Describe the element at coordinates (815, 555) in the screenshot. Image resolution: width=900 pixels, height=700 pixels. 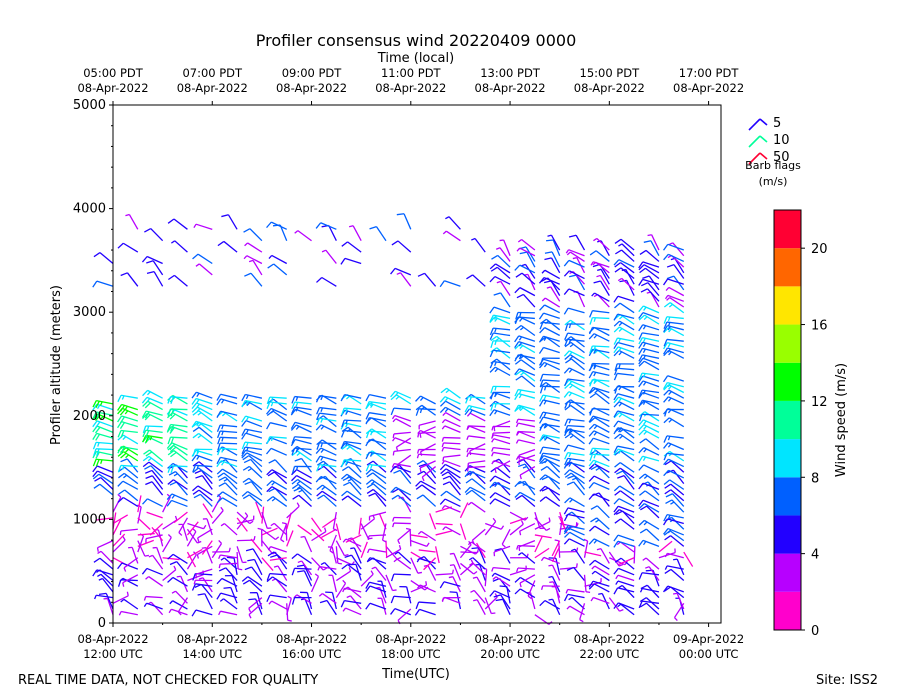
I see `colorbar-tick-label: 4` at that location.